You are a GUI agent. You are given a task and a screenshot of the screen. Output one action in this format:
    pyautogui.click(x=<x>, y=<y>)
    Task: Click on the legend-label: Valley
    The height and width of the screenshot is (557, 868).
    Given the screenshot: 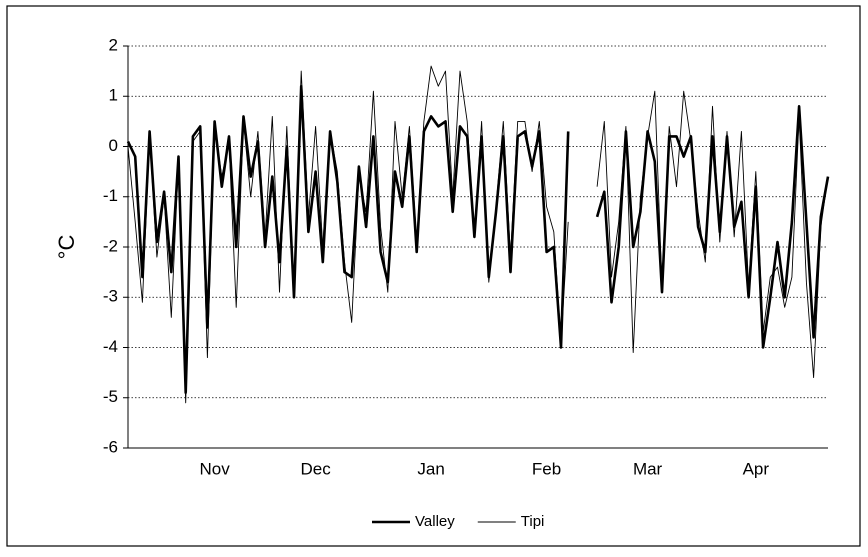 What is the action you would take?
    pyautogui.click(x=435, y=521)
    